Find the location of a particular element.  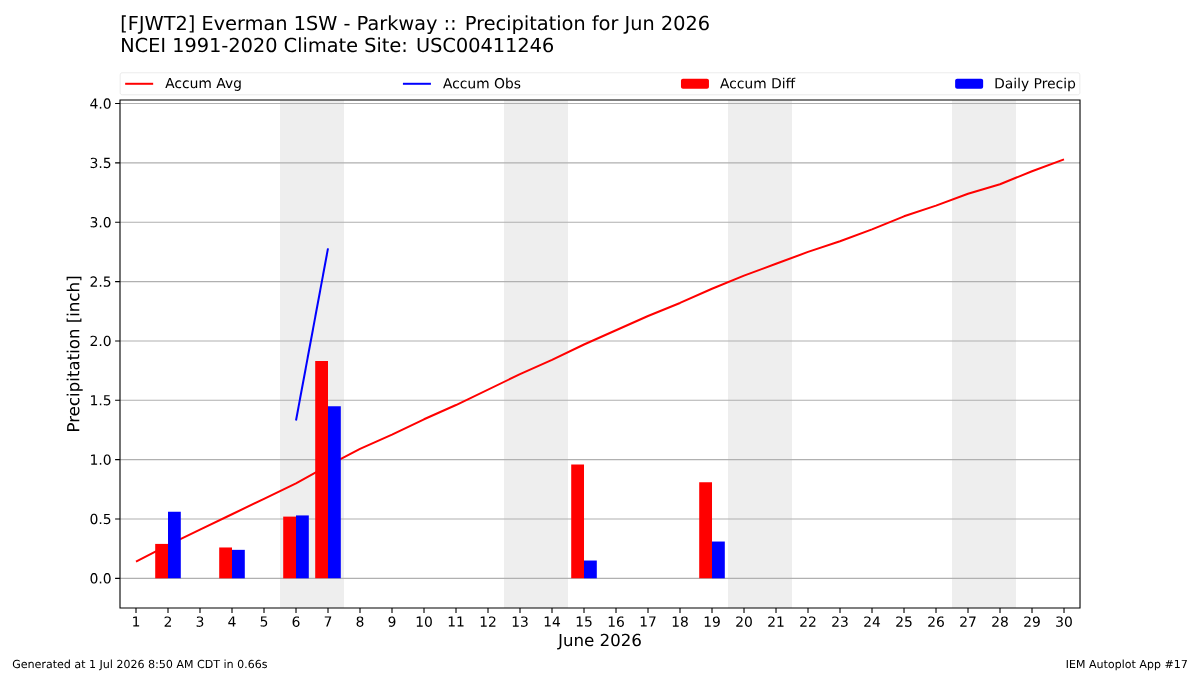

x-tick-label: 4 is located at coordinates (232, 621).